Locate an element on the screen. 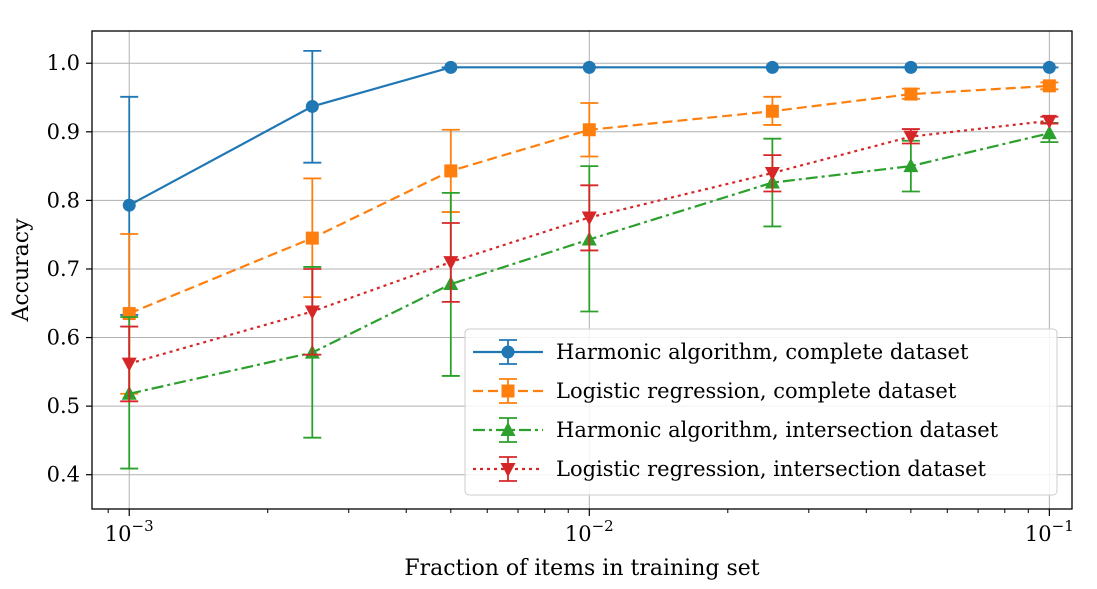  legend-entry: Harmonic algorithm, intersection dataset is located at coordinates (736, 430).